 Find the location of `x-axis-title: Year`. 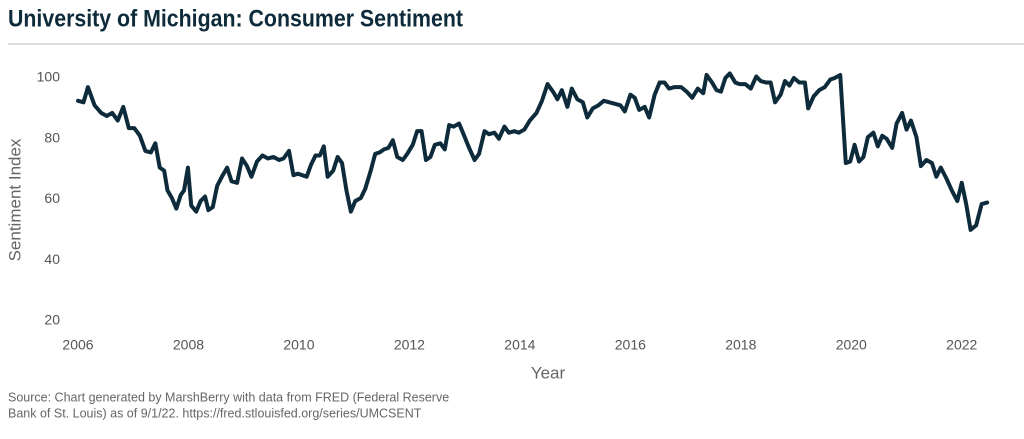

x-axis-title: Year is located at coordinates (548, 372).